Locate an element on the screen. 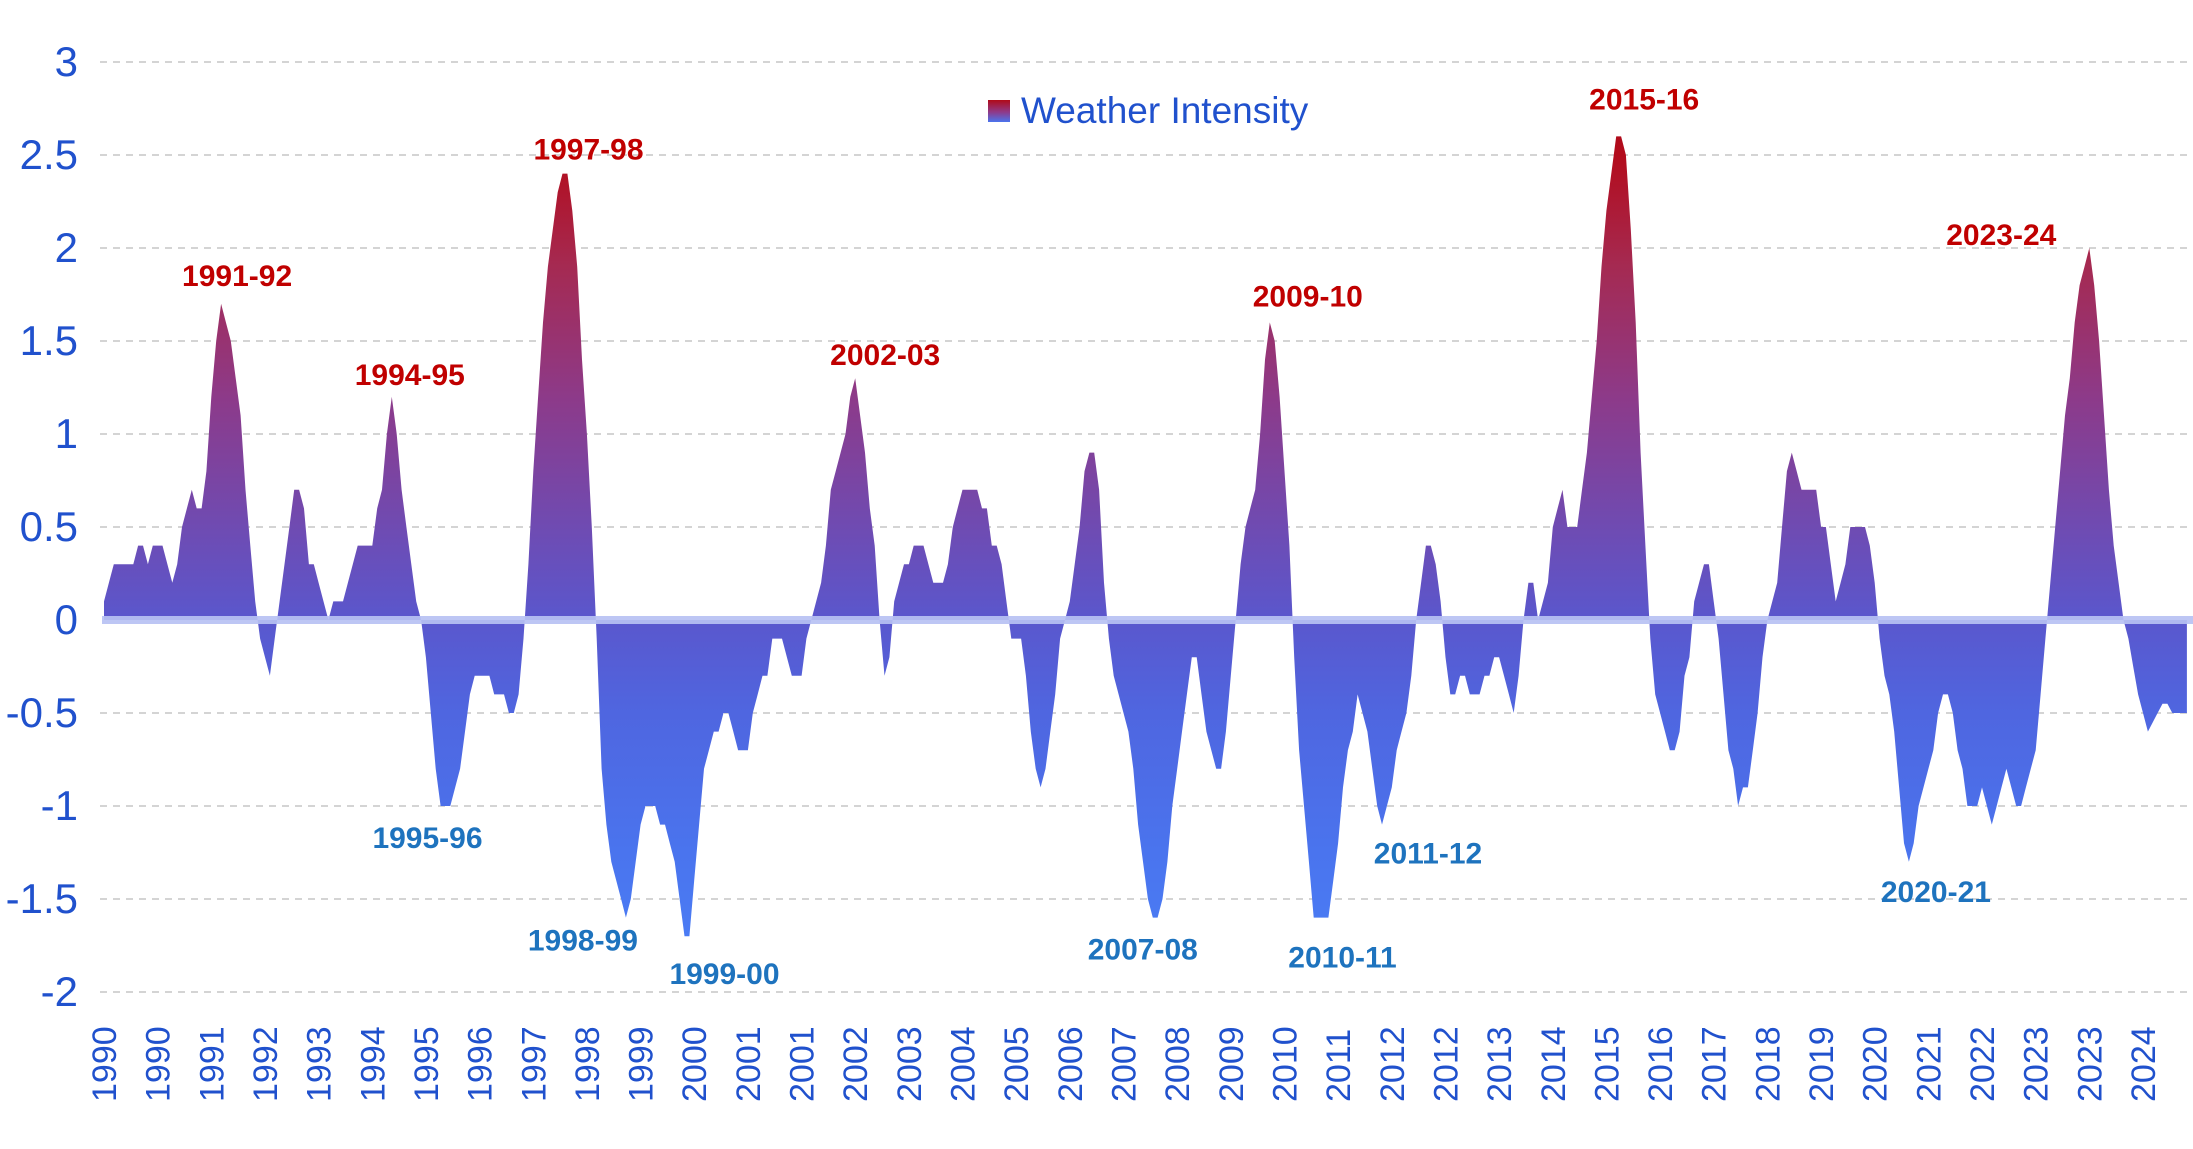 This screenshot has height=1149, width=2193. x-axis-label: 2020 is located at coordinates (1876, 1064).